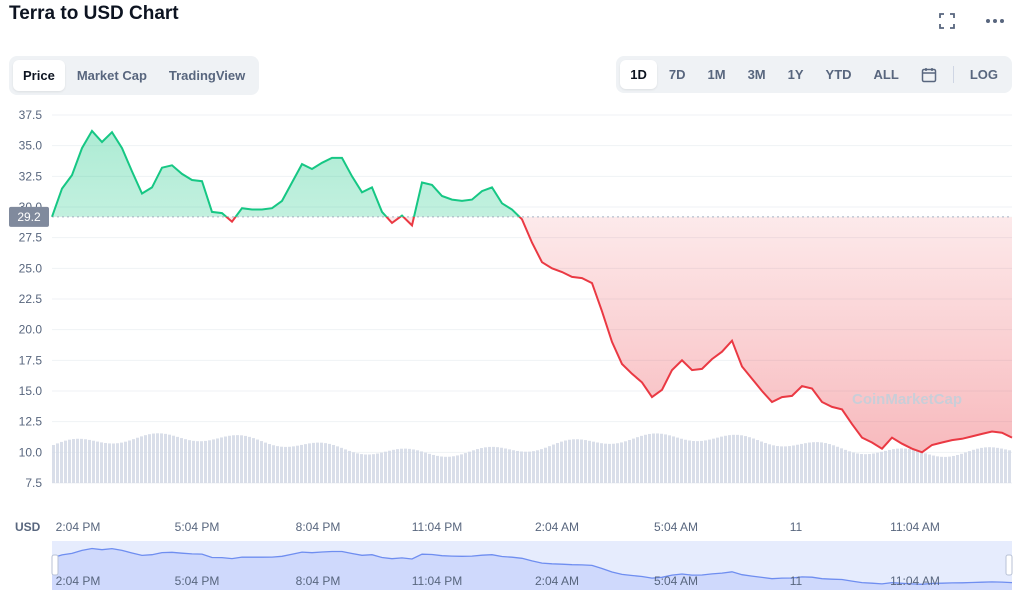 The image size is (1024, 595). Describe the element at coordinates (795, 74) in the screenshot. I see `range-1y: 1Y` at that location.